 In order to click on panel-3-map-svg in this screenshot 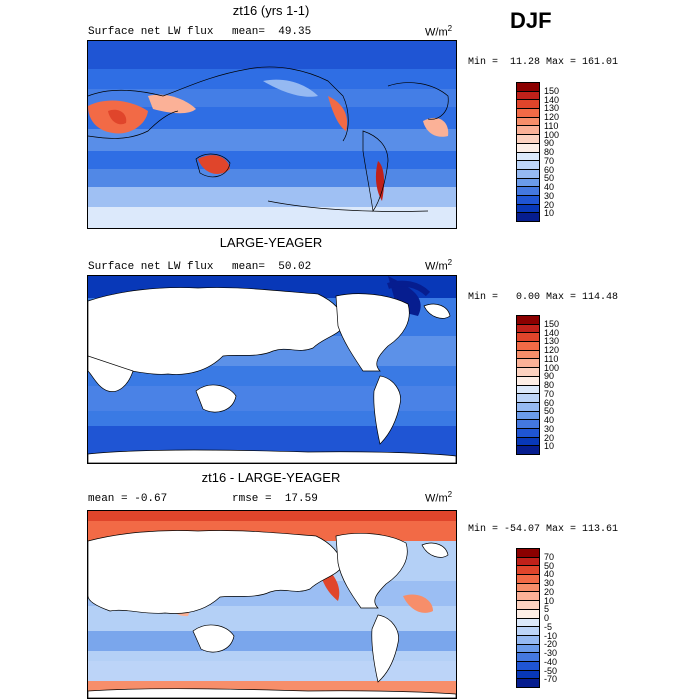, I will do `click(272, 604)`.